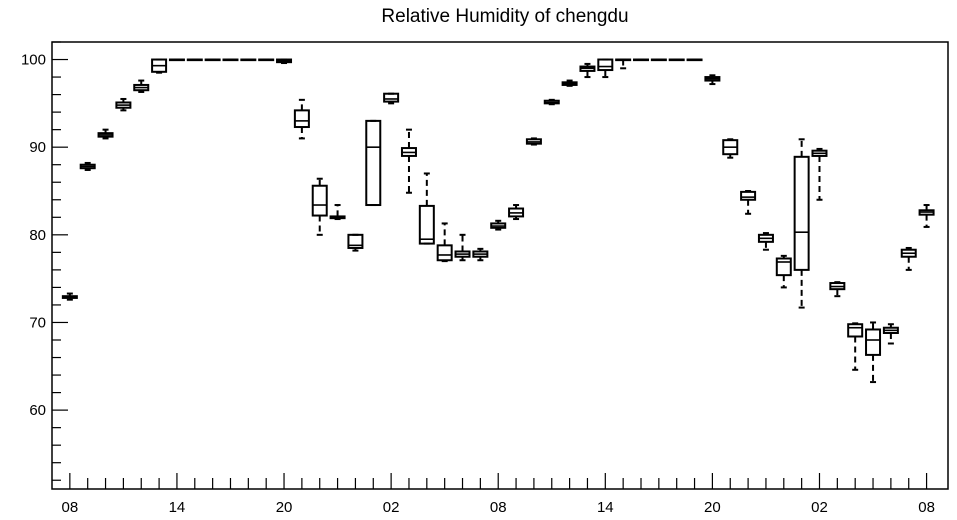 Image resolution: width=957 pixels, height=520 pixels. Describe the element at coordinates (37, 410) in the screenshot. I see `y-tick-label: 60` at that location.